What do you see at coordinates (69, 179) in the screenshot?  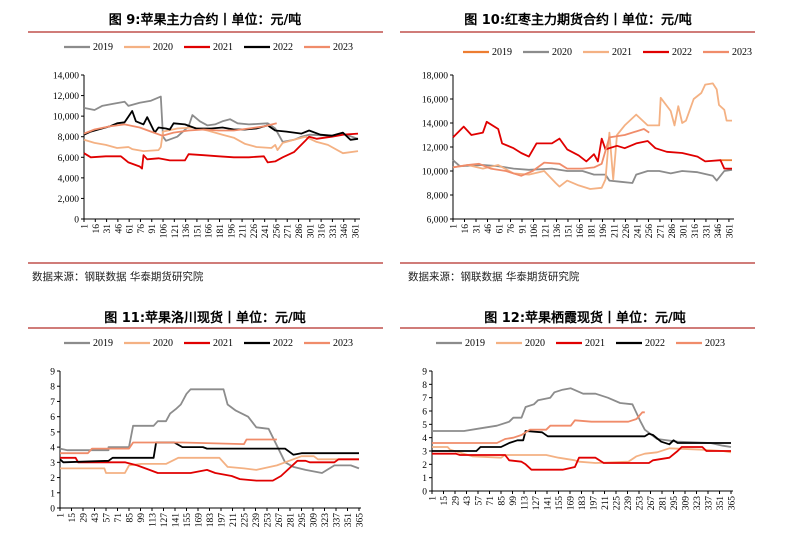 I see `y-tick-label: 4,000` at bounding box center [69, 179].